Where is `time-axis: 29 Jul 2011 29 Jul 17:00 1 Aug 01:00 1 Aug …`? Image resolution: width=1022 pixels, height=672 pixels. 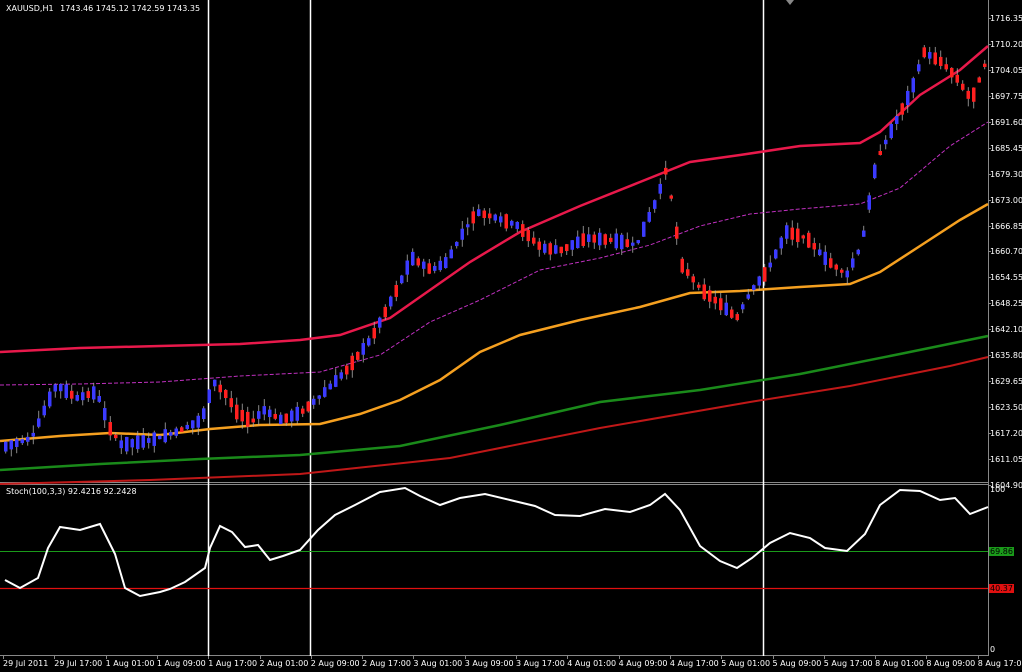 time-axis: 29 Jul 2011 29 Jul 17:00 1 Aug 01:00 1 Aug … is located at coordinates (511, 664).